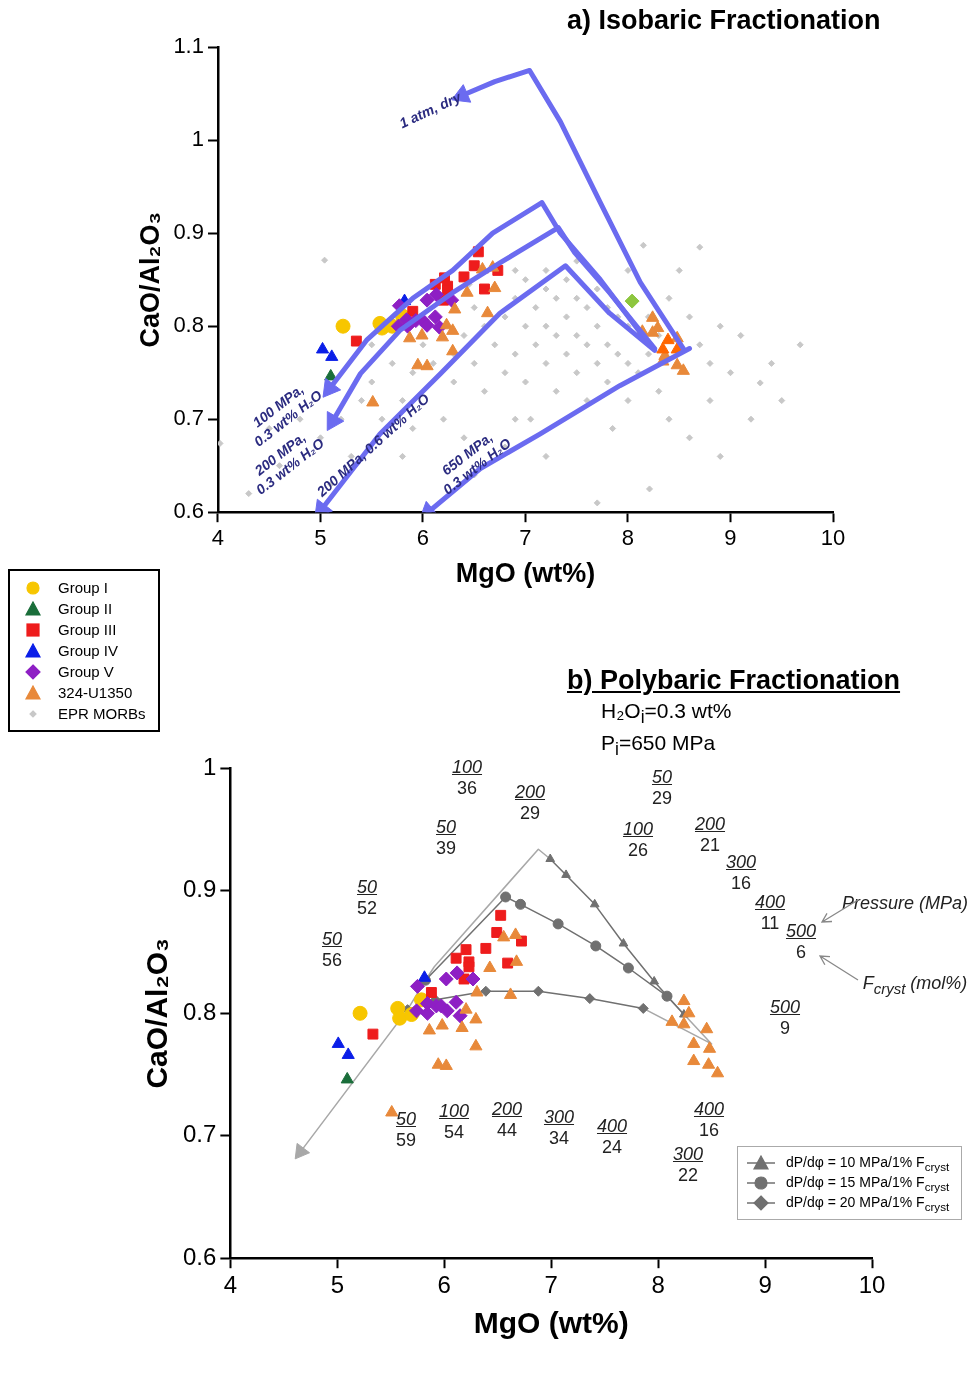  I want to click on annotation: 100 26, so click(638, 840).